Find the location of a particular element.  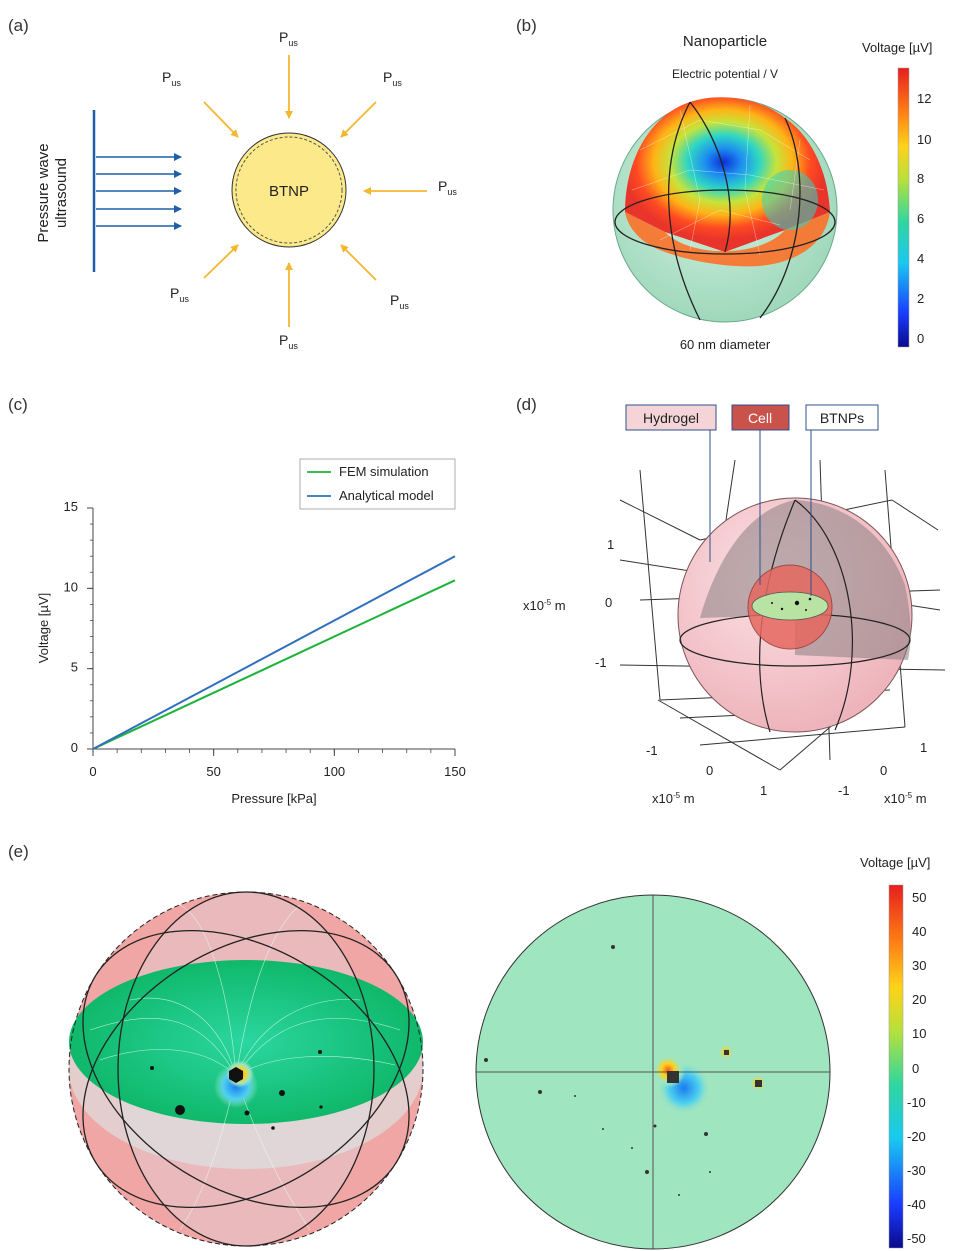

panel-e-label: (e) is located at coordinates (18, 851).